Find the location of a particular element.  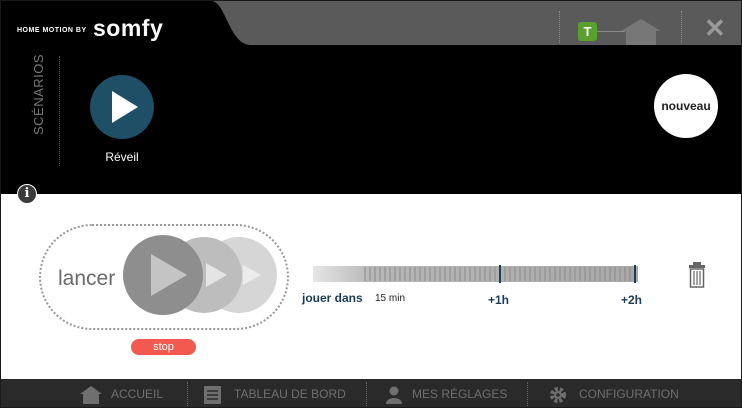

dashboard-icon is located at coordinates (212, 395).